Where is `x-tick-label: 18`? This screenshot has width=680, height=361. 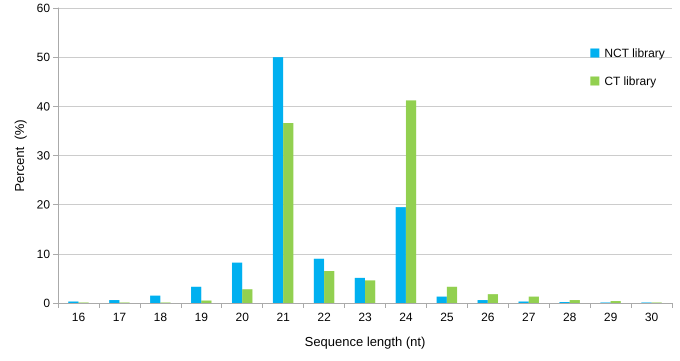
x-tick-label: 18 is located at coordinates (161, 317).